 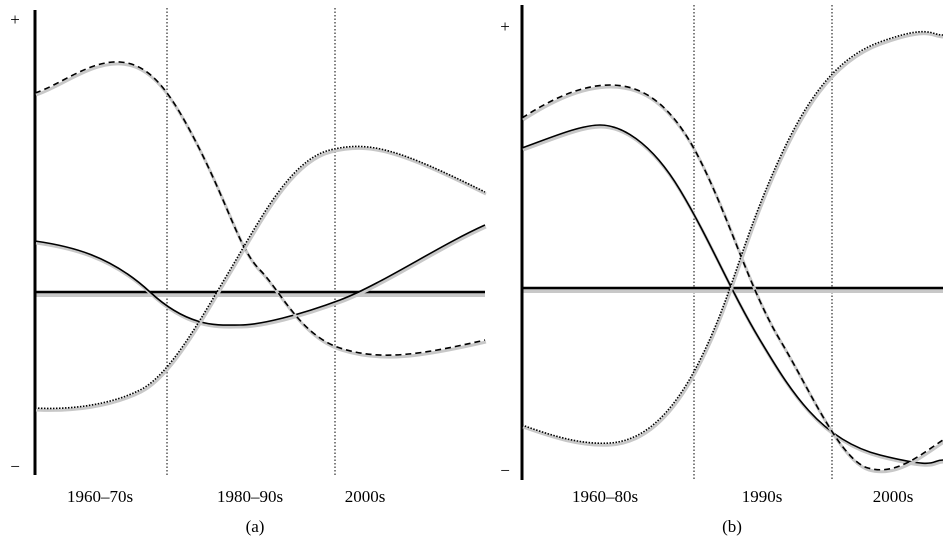 I want to click on period-label: 1960–70s, so click(x=100, y=496).